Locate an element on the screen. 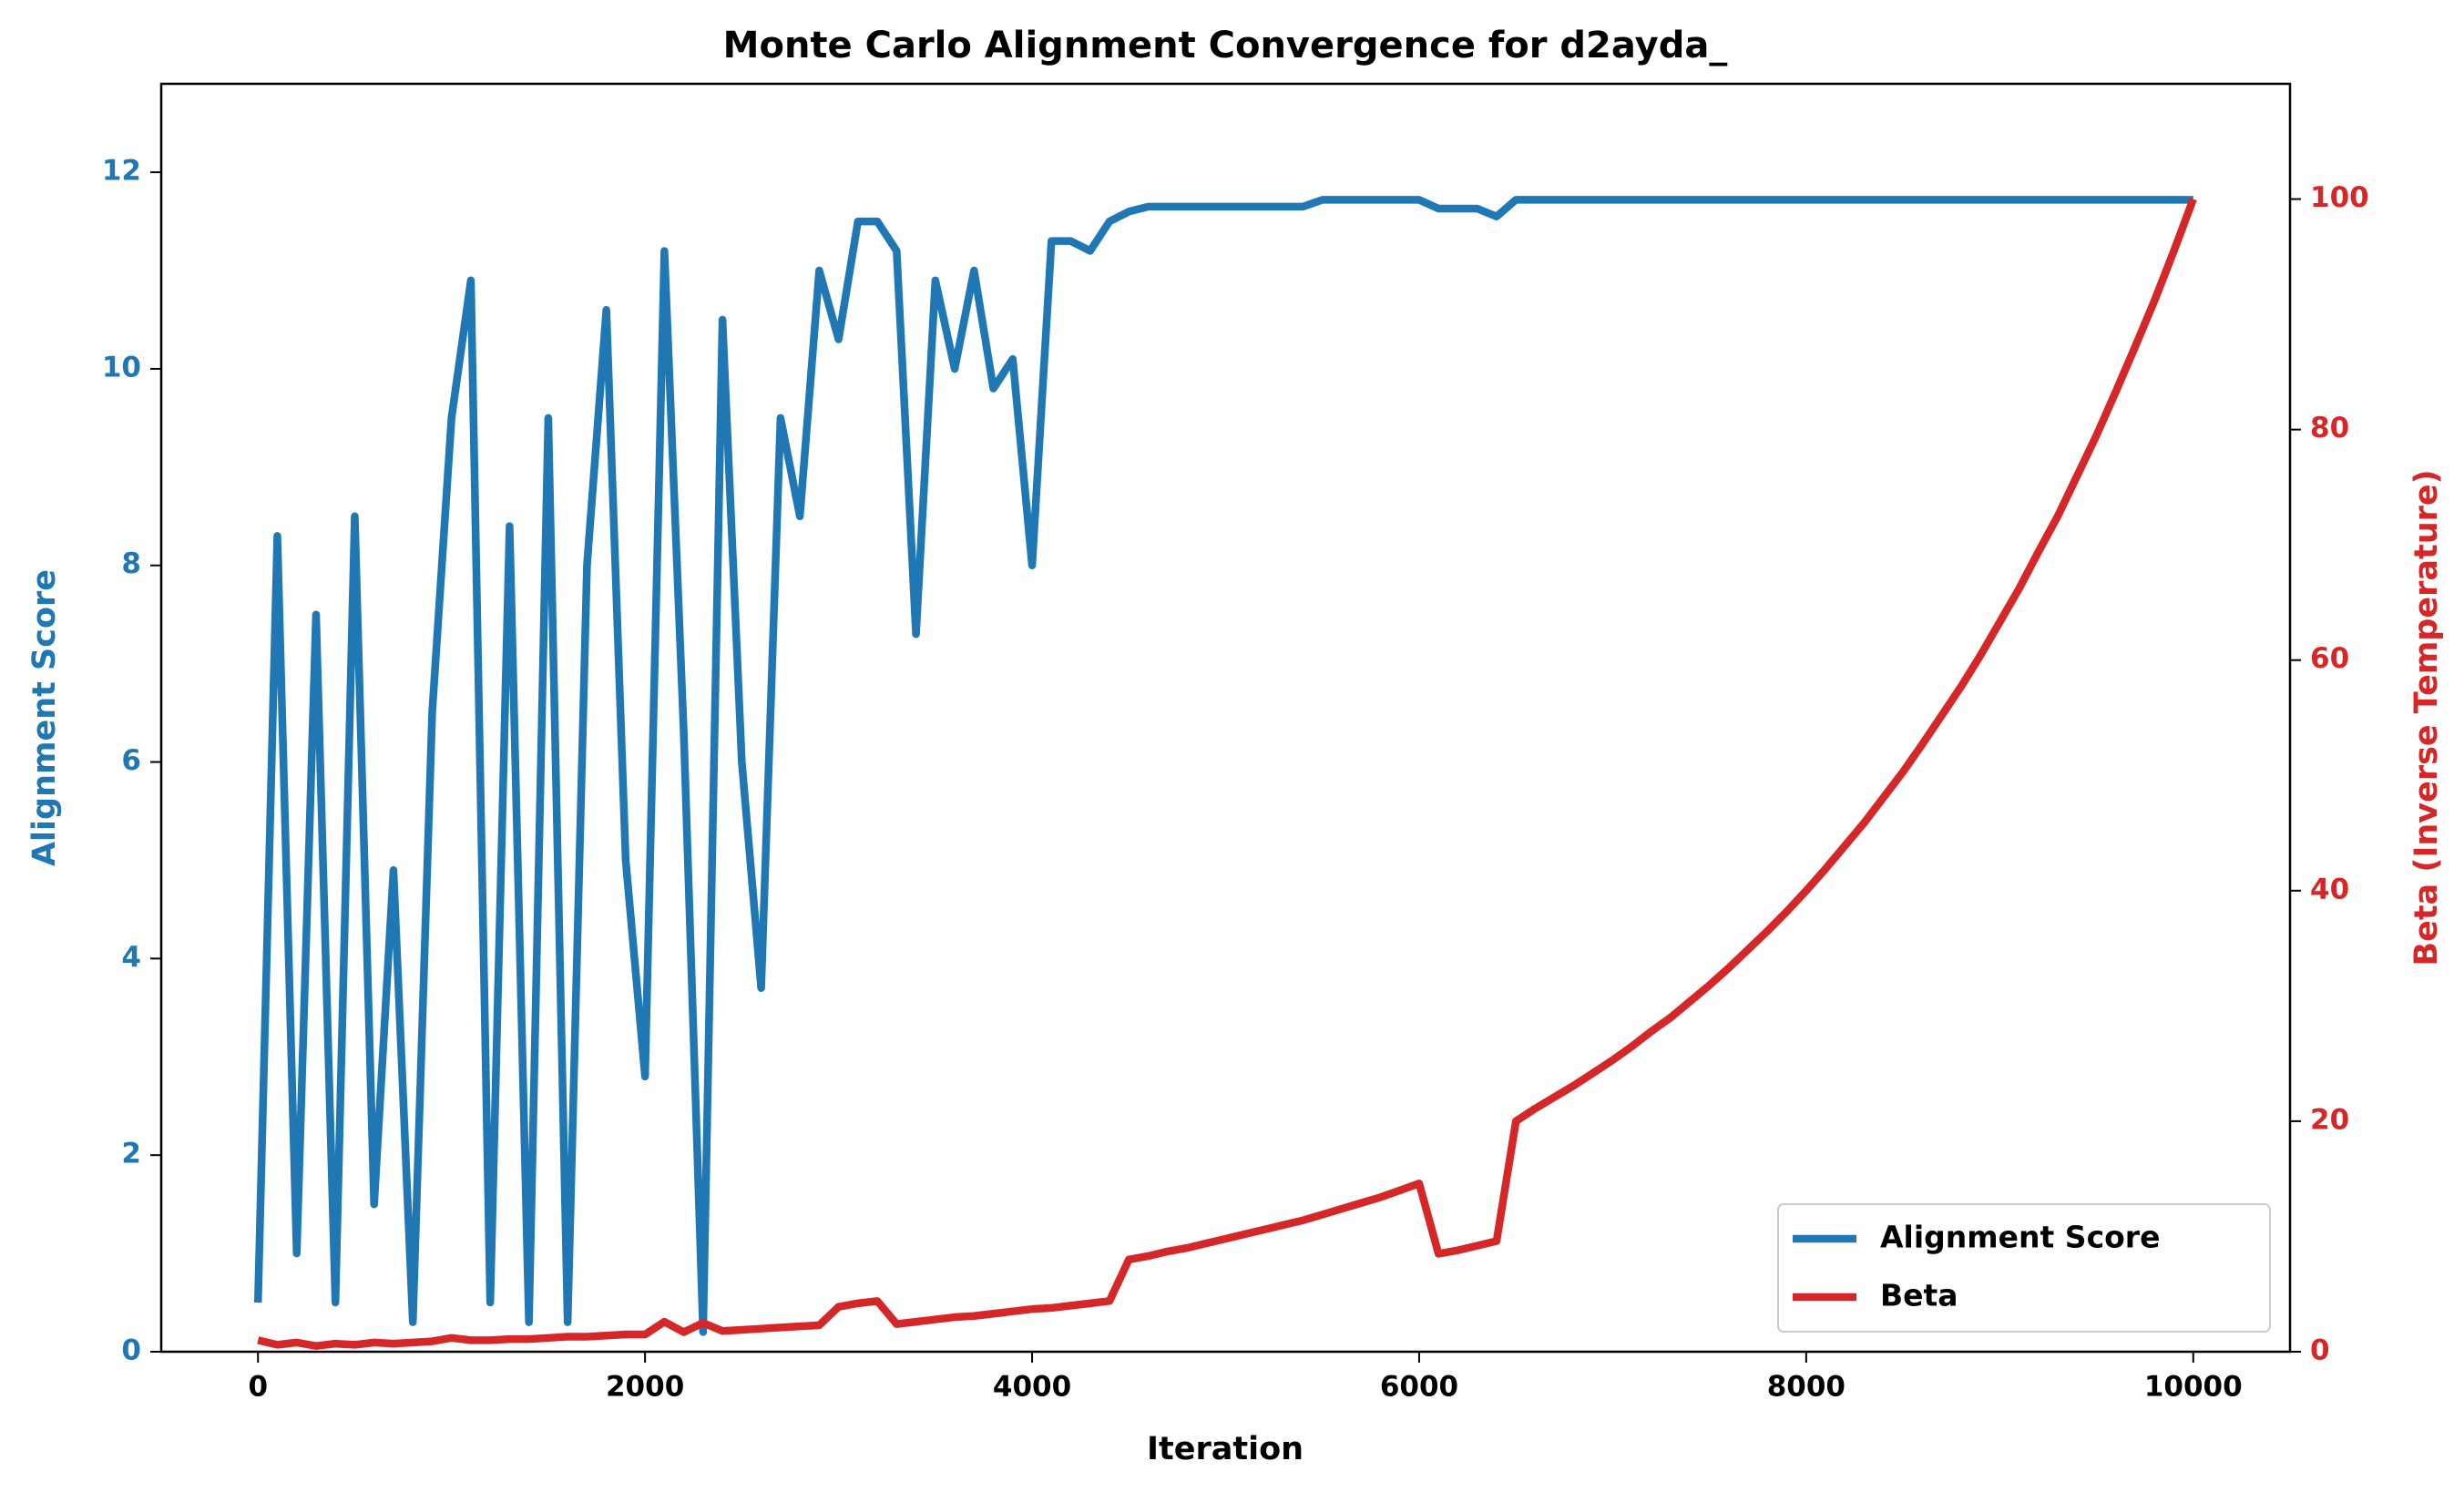 Image resolution: width=2464 pixels, height=1492 pixels. y2-tick-label: 0 is located at coordinates (2320, 1350).